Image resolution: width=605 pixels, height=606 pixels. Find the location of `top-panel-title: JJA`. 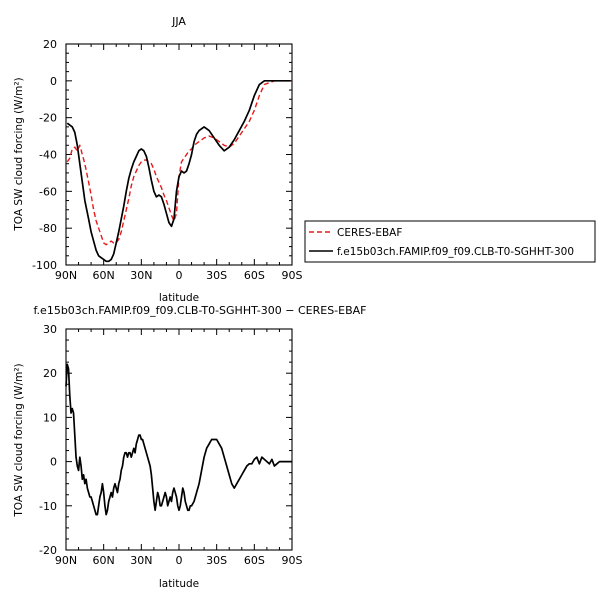

top-panel-title: JJA is located at coordinates (178, 21).